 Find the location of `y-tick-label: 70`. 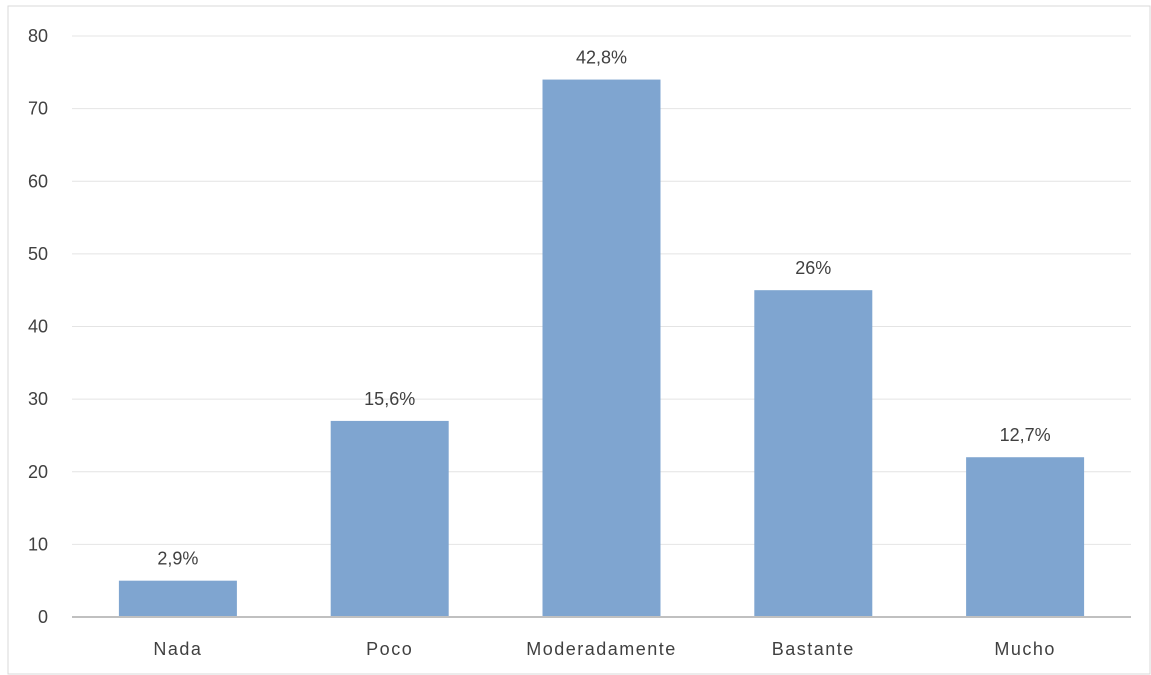

y-tick-label: 70 is located at coordinates (38, 109).